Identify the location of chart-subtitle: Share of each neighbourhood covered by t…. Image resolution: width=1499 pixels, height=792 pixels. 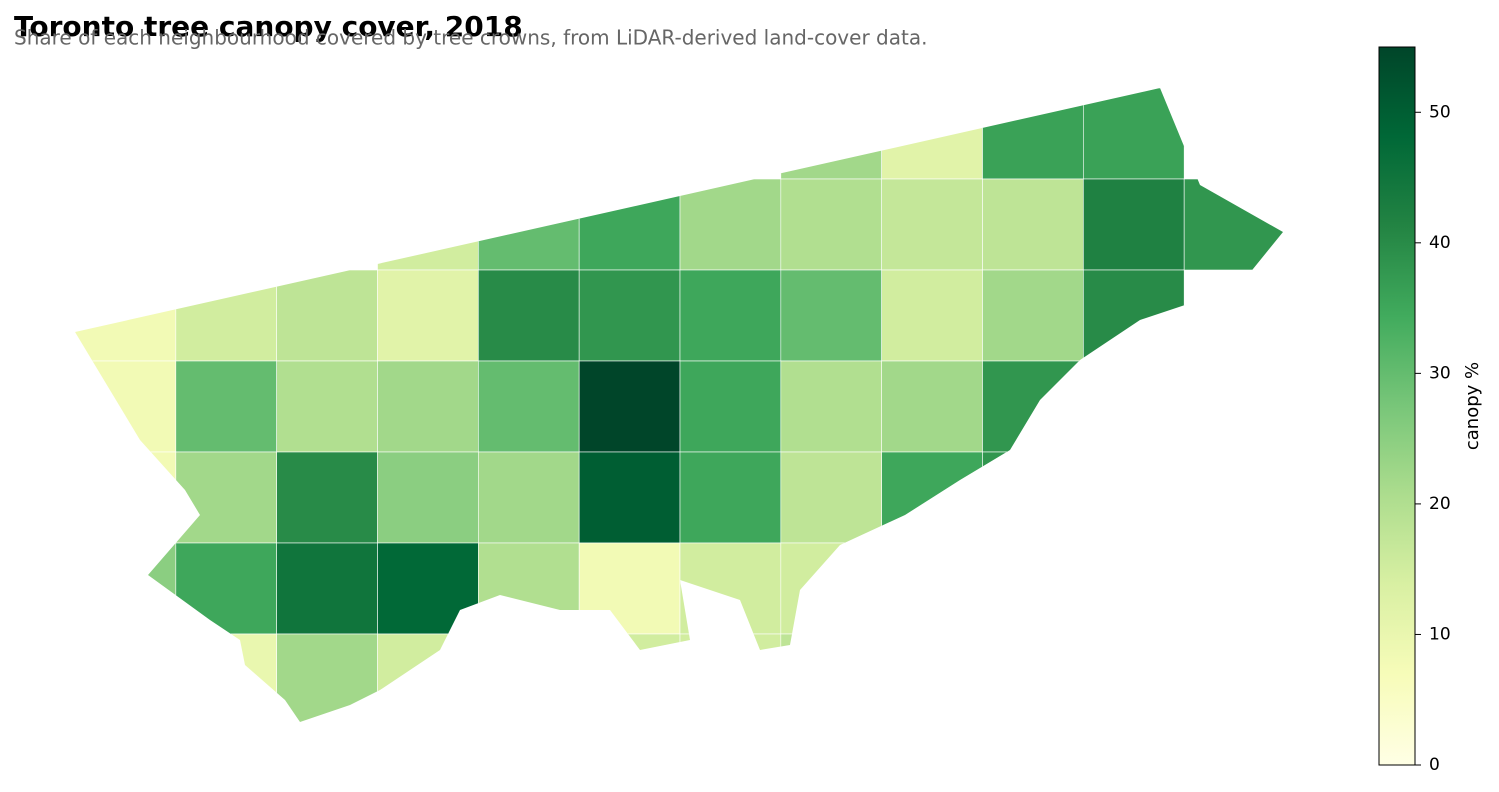
(470, 38).